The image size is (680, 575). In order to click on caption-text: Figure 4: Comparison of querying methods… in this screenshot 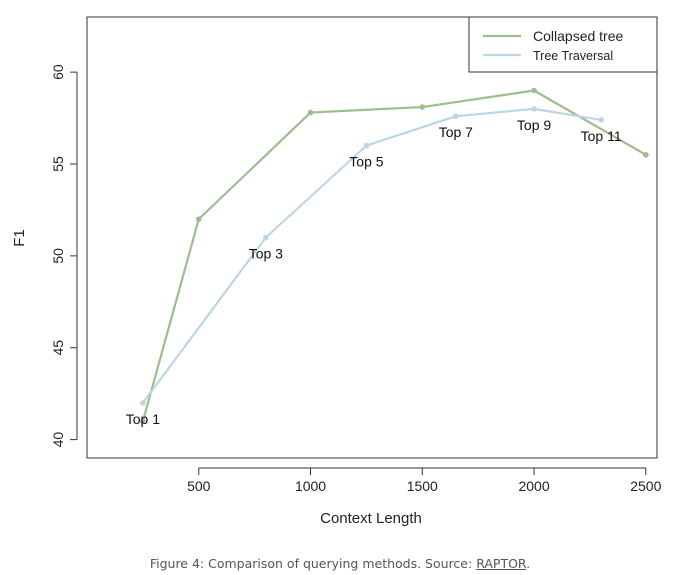, I will do `click(313, 563)`.